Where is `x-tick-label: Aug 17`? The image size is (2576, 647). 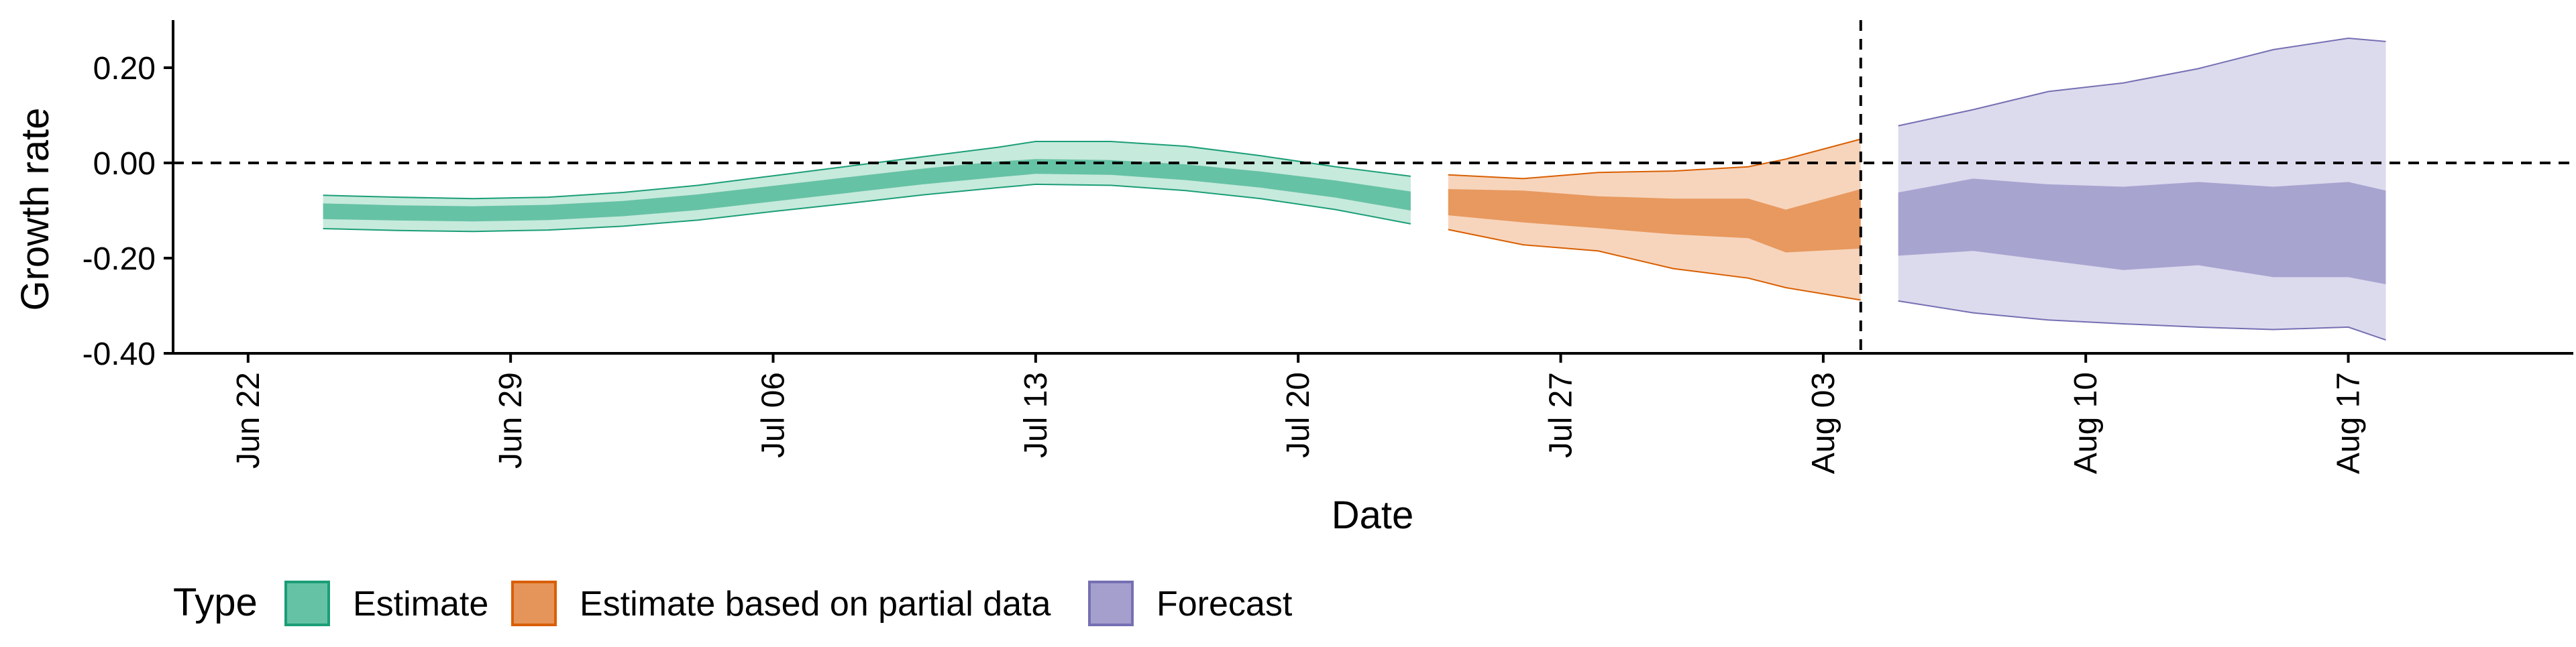 x-tick-label: Aug 17 is located at coordinates (2349, 423).